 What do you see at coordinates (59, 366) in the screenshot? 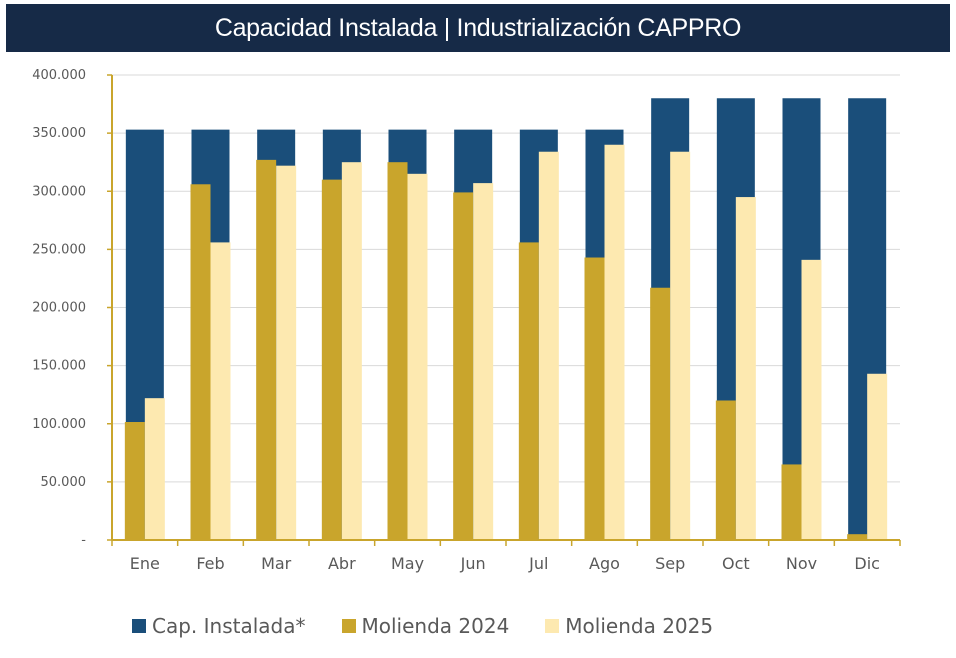
I see `y-tick-label: 150.000` at bounding box center [59, 366].